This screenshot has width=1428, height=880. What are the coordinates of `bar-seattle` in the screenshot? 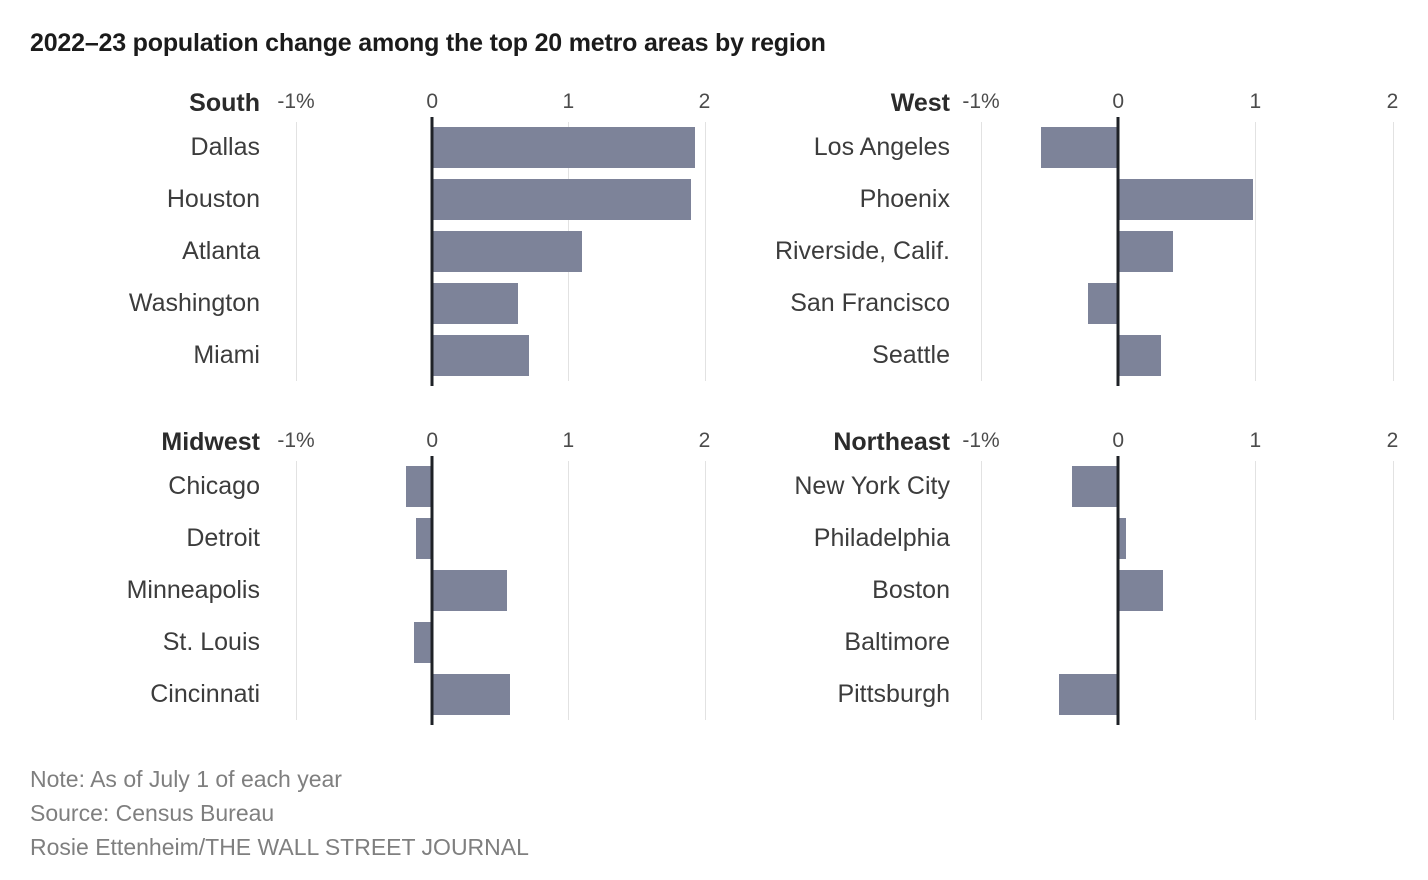 It's located at (1139, 355).